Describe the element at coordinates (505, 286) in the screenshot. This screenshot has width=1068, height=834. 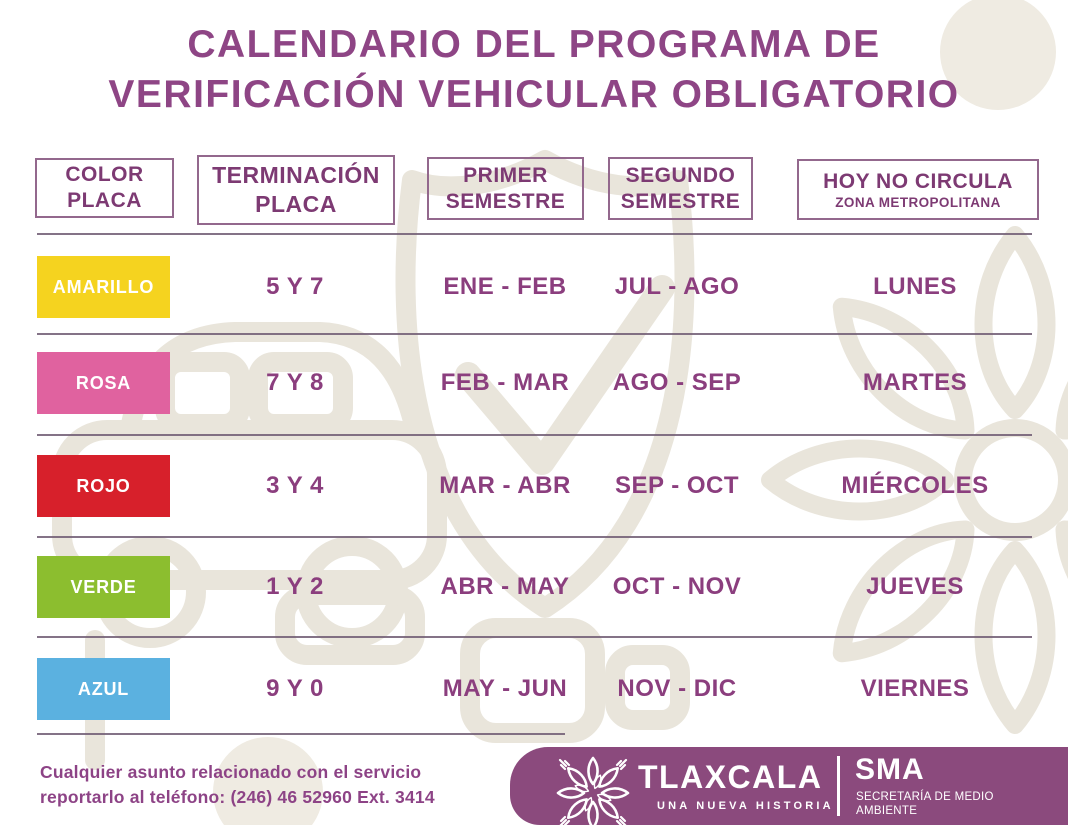
I see `first-semester: ENE - FEB` at that location.